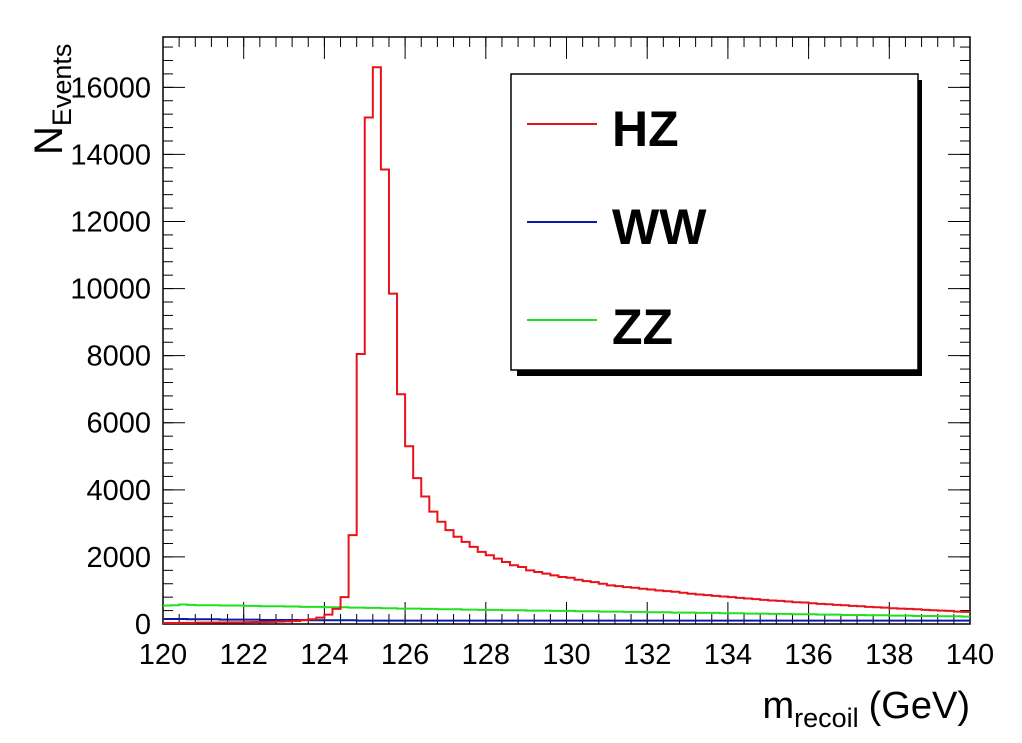 This screenshot has height=743, width=1022. I want to click on y-tick-label: 4000, so click(118, 491).